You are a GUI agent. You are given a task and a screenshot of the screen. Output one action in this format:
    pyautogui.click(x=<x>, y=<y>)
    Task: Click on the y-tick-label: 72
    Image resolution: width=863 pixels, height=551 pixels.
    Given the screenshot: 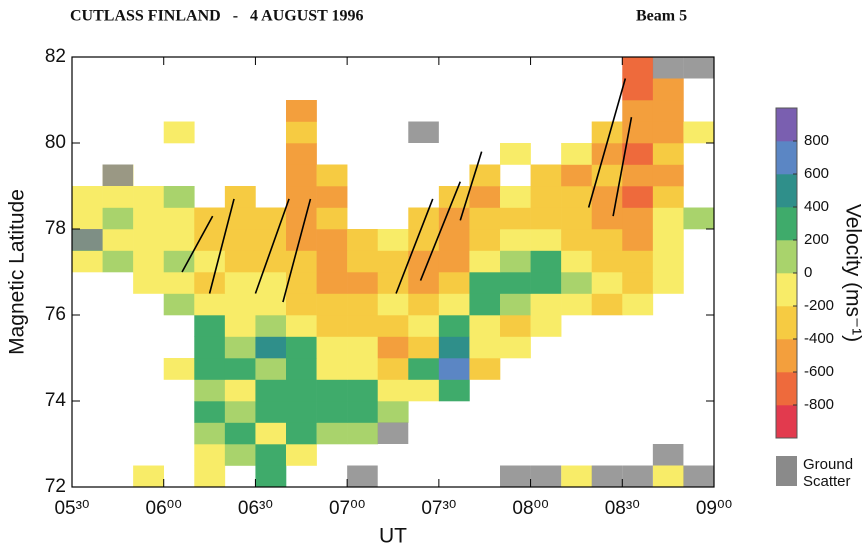 What is the action you would take?
    pyautogui.click(x=55, y=486)
    